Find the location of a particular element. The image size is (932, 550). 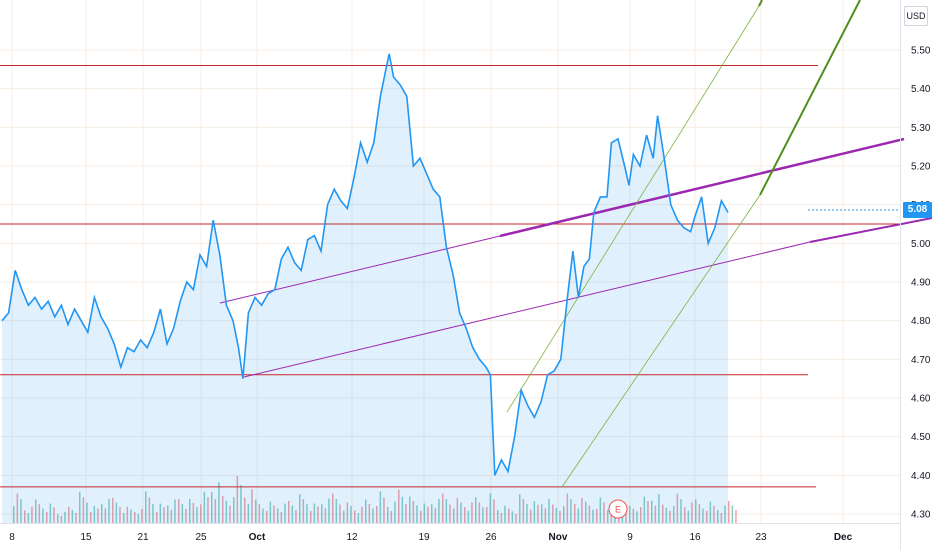

x-tick-label: 9 is located at coordinates (630, 537).